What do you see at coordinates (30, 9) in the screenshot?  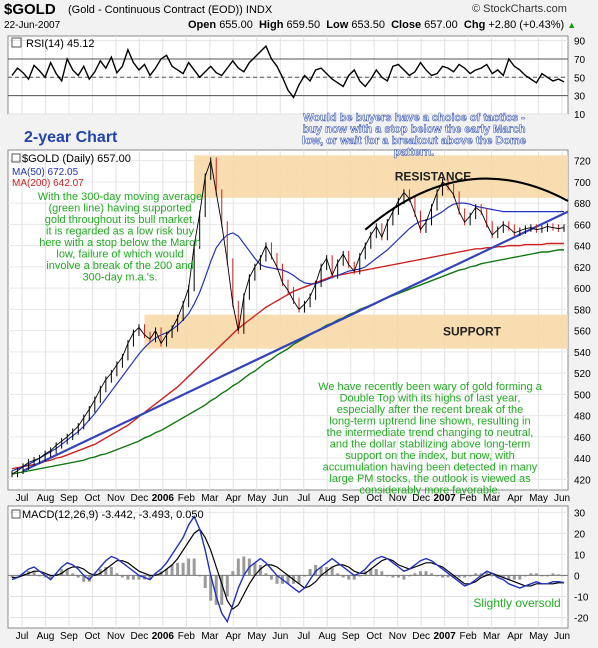 I see `symbol-title: $GOLD` at bounding box center [30, 9].